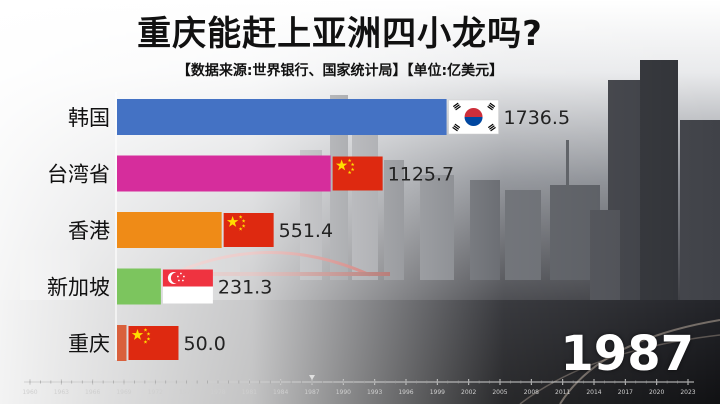 Image resolution: width=720 pixels, height=404 pixels. I want to click on value-label-4: 50.0, so click(204, 344).